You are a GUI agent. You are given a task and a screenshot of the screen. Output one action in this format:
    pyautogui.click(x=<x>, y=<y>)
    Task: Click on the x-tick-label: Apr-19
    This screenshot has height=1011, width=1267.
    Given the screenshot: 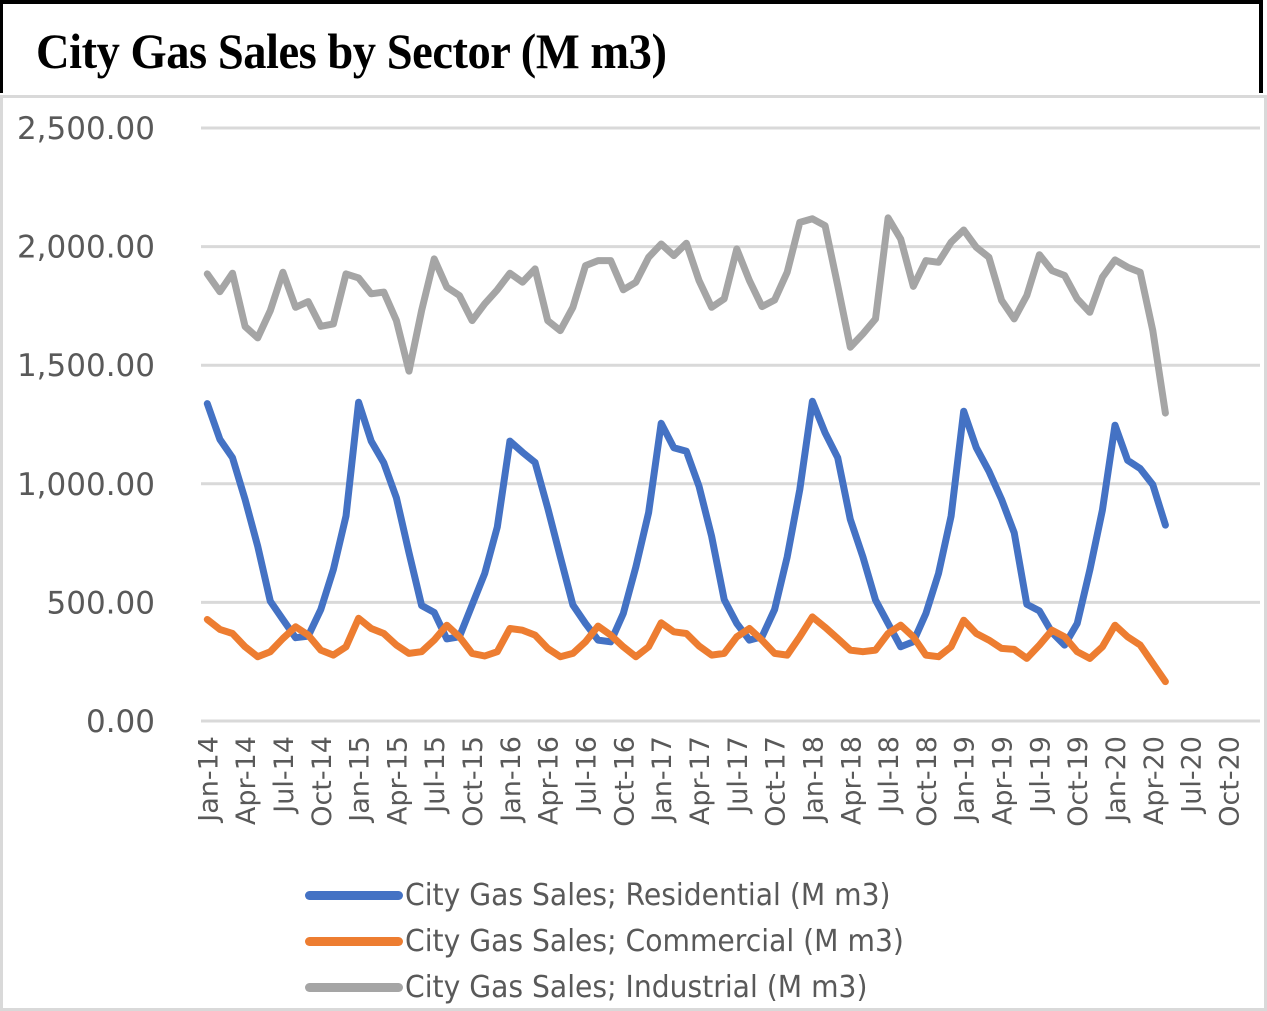 What is the action you would take?
    pyautogui.click(x=1003, y=780)
    